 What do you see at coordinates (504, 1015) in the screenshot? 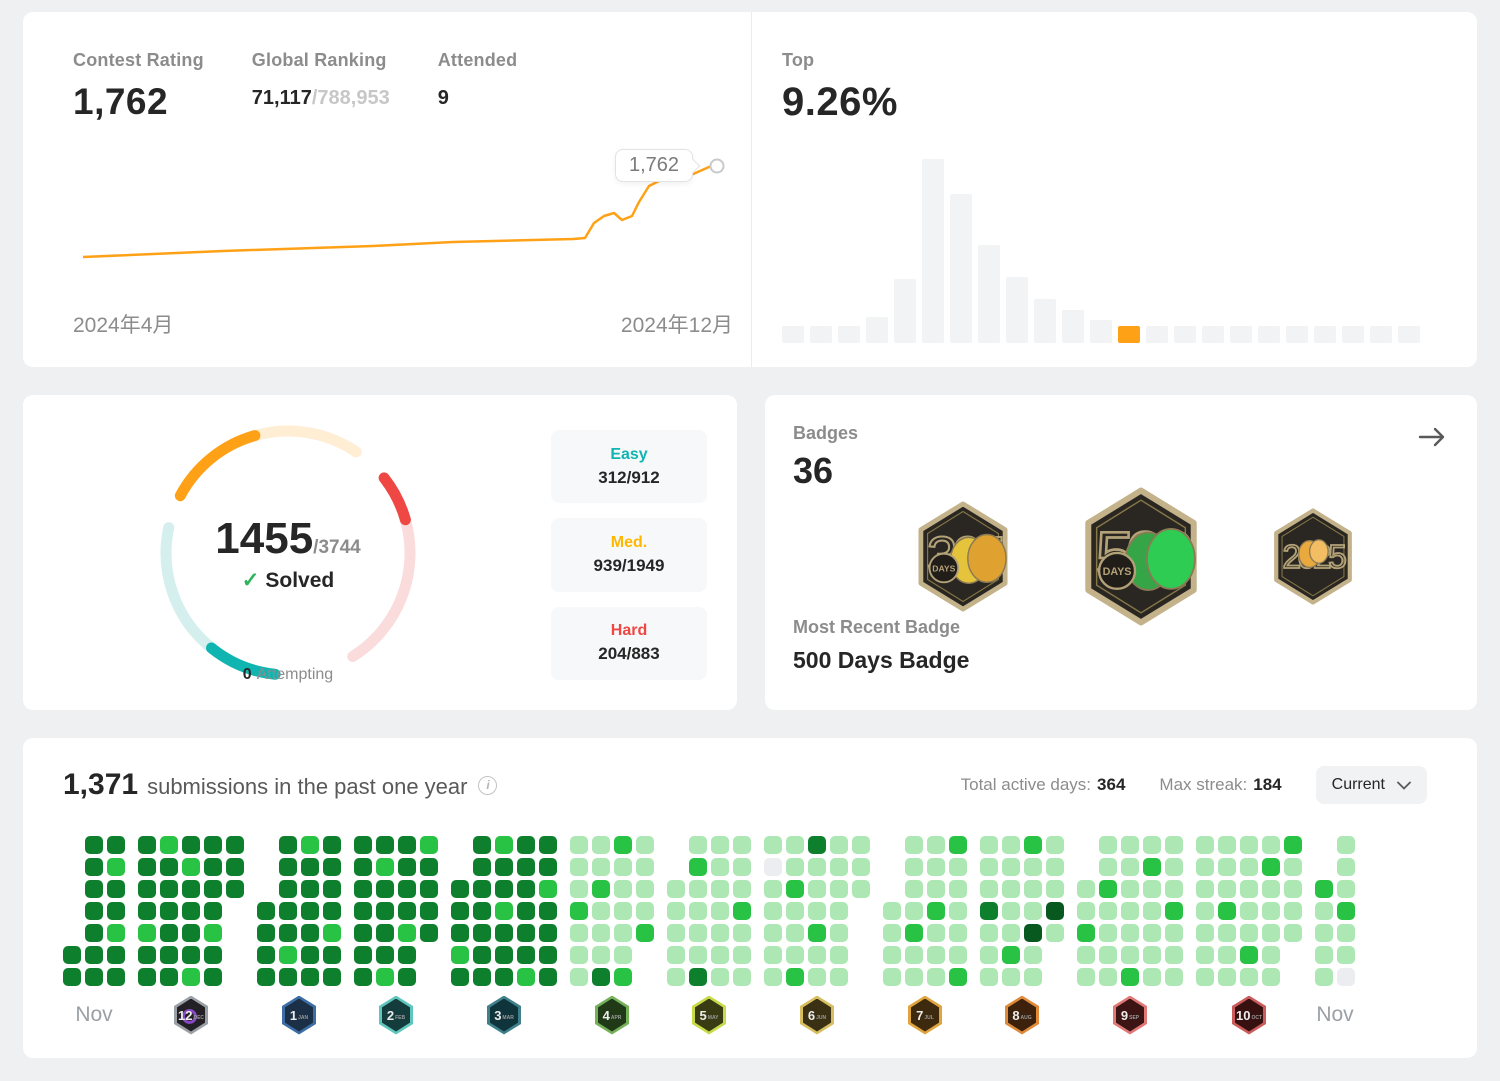
I see `month-badge-mar: 3 MAR` at bounding box center [504, 1015].